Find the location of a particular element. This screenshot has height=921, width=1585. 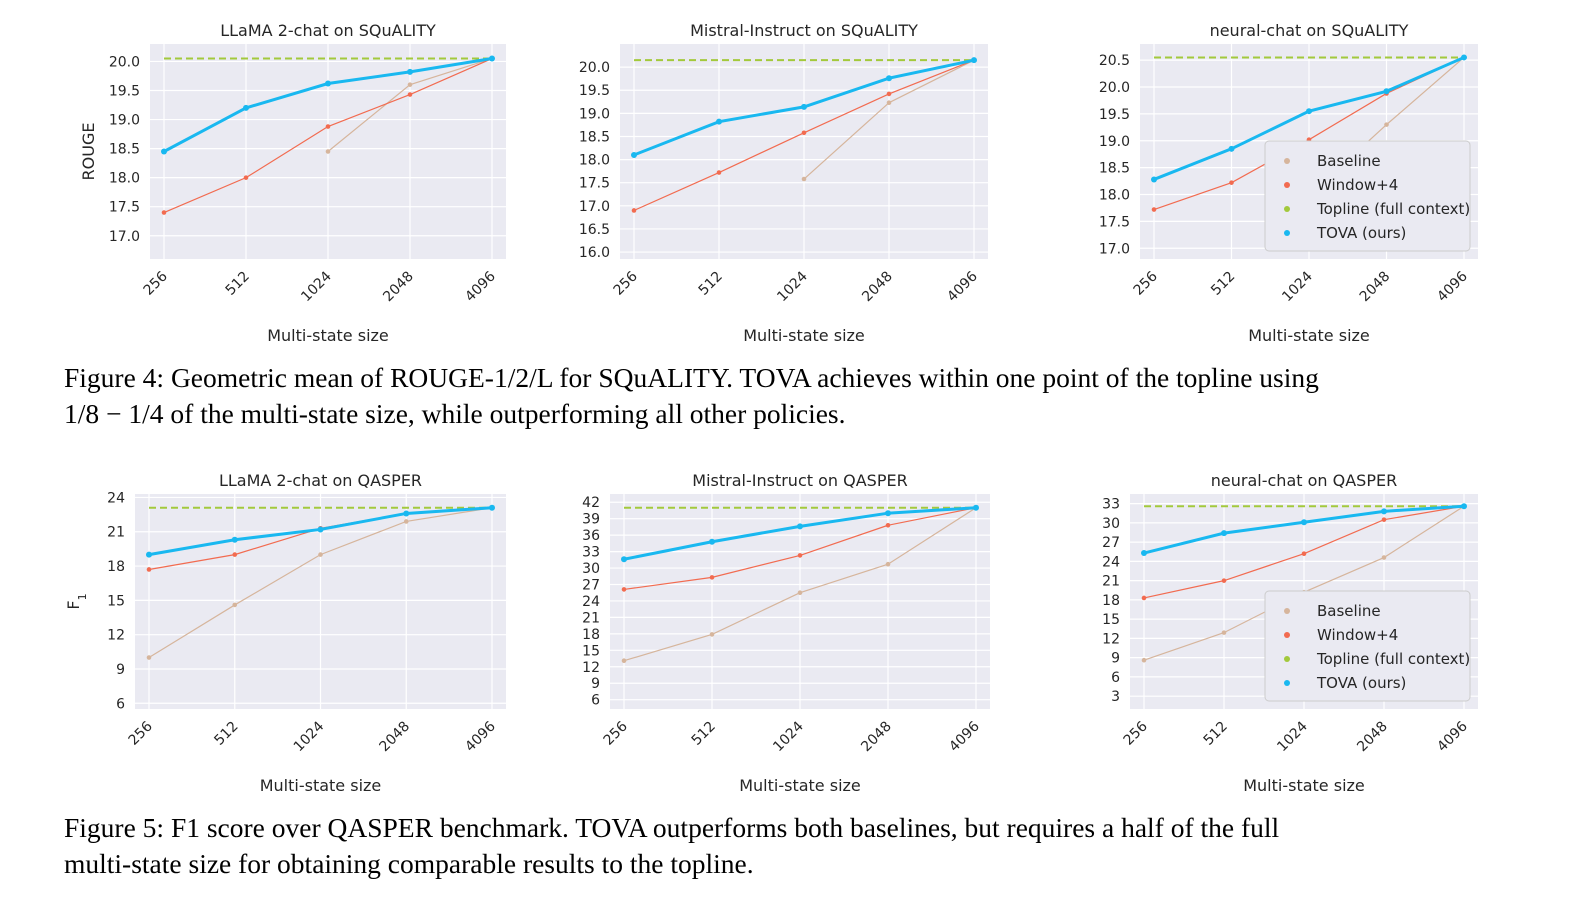

y-tick-label: 15 is located at coordinates (591, 651).